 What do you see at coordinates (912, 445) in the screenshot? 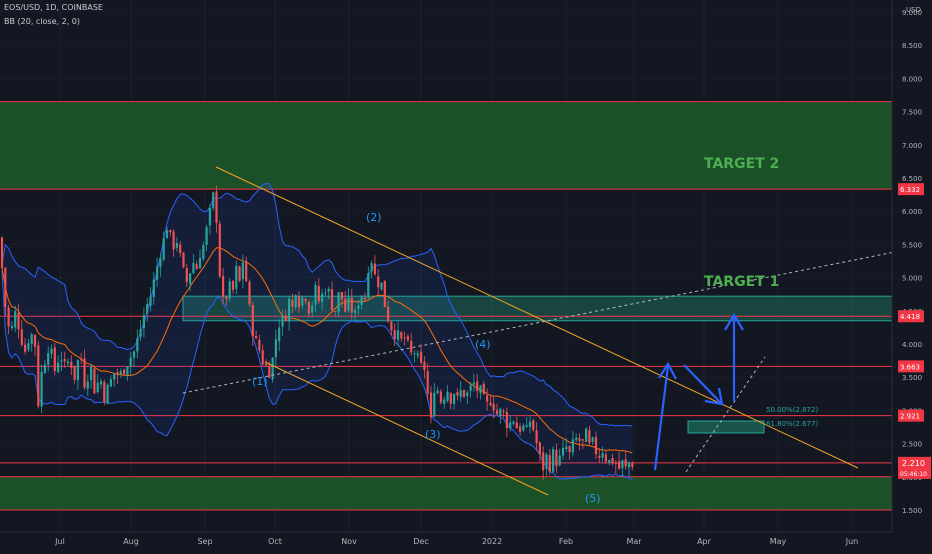
I see `y-tick-label: 2.500` at bounding box center [912, 445].